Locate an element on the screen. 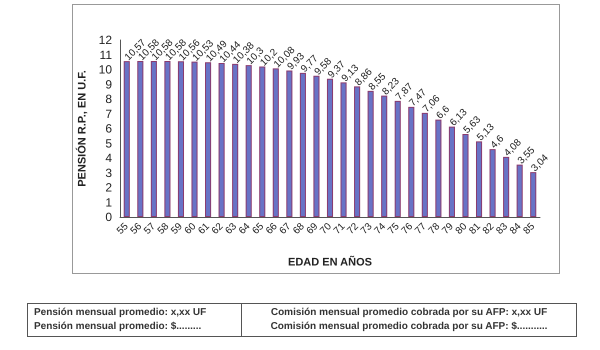  data-label: 4,6 is located at coordinates (497, 142).